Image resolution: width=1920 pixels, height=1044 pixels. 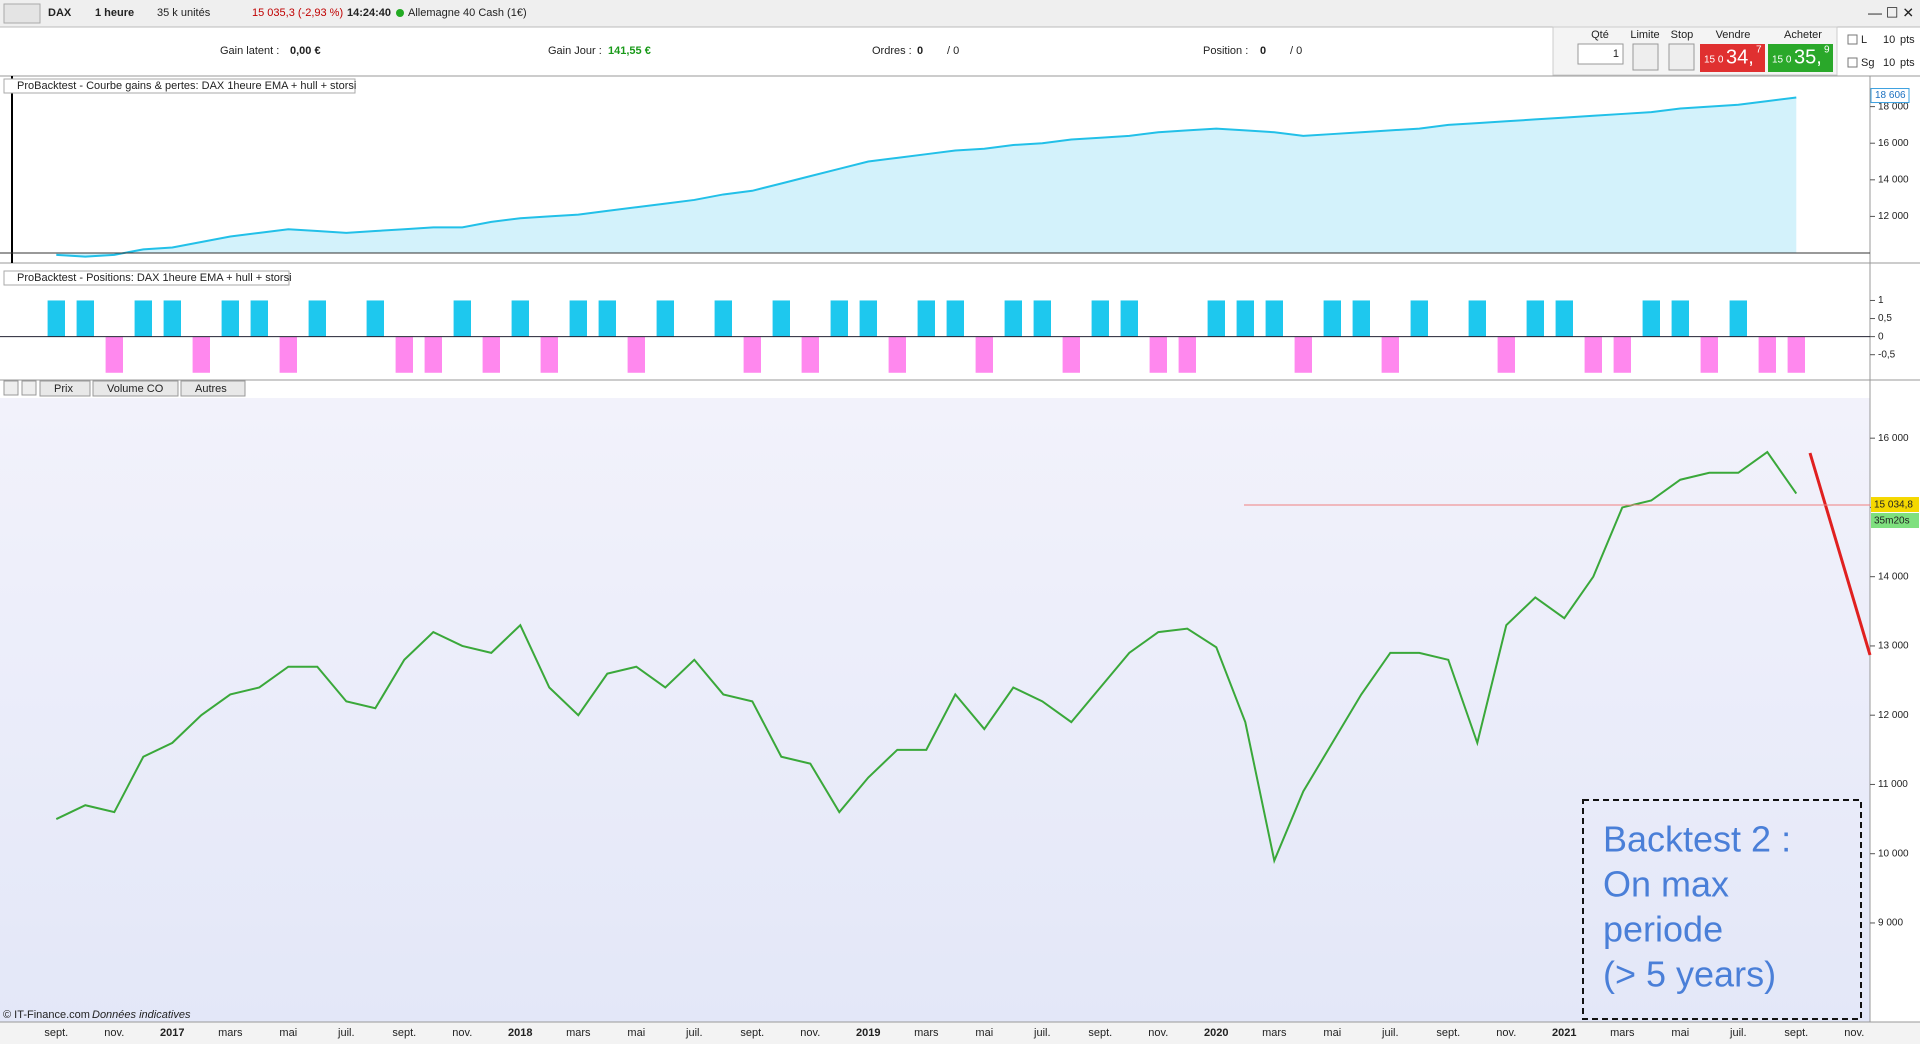 What do you see at coordinates (400, 13) in the screenshot?
I see `status-dot` at bounding box center [400, 13].